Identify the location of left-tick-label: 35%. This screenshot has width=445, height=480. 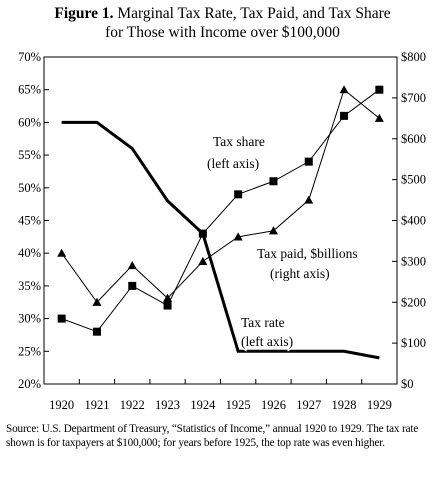
(29, 286).